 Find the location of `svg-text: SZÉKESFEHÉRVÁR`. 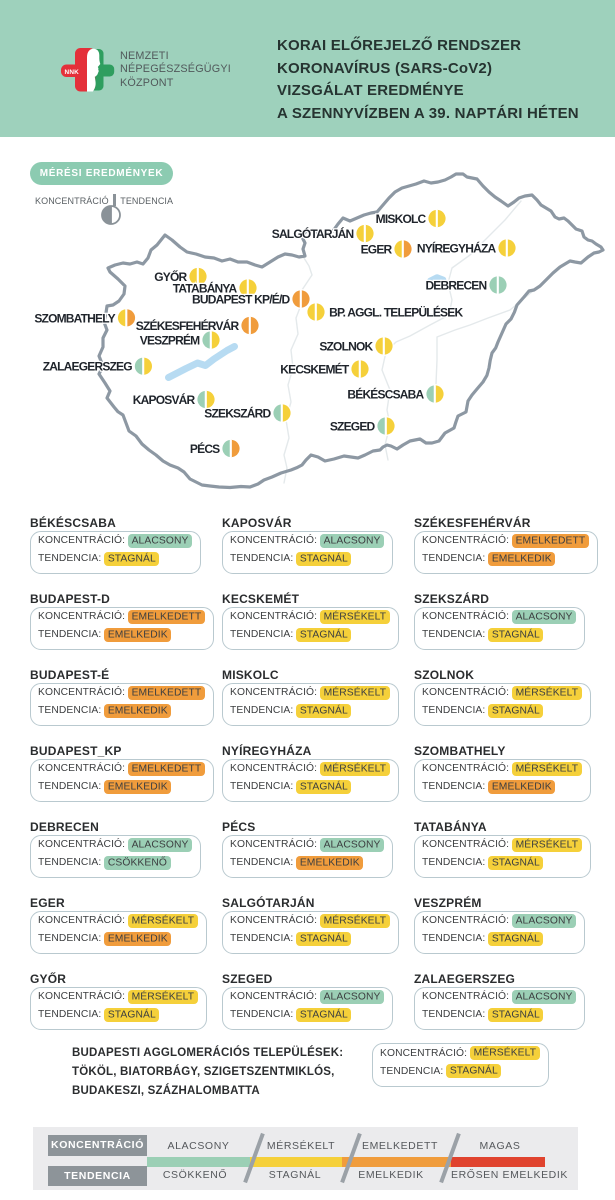

svg-text: SZÉKESFEHÉRVÁR is located at coordinates (188, 325).